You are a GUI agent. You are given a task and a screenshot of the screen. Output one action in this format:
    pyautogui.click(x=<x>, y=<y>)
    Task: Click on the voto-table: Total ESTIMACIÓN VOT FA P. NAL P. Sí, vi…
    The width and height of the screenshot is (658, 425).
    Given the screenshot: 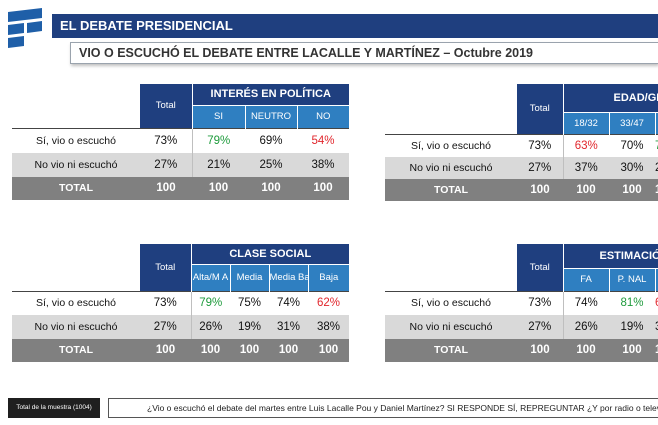 What is the action you would take?
    pyautogui.click(x=521, y=302)
    